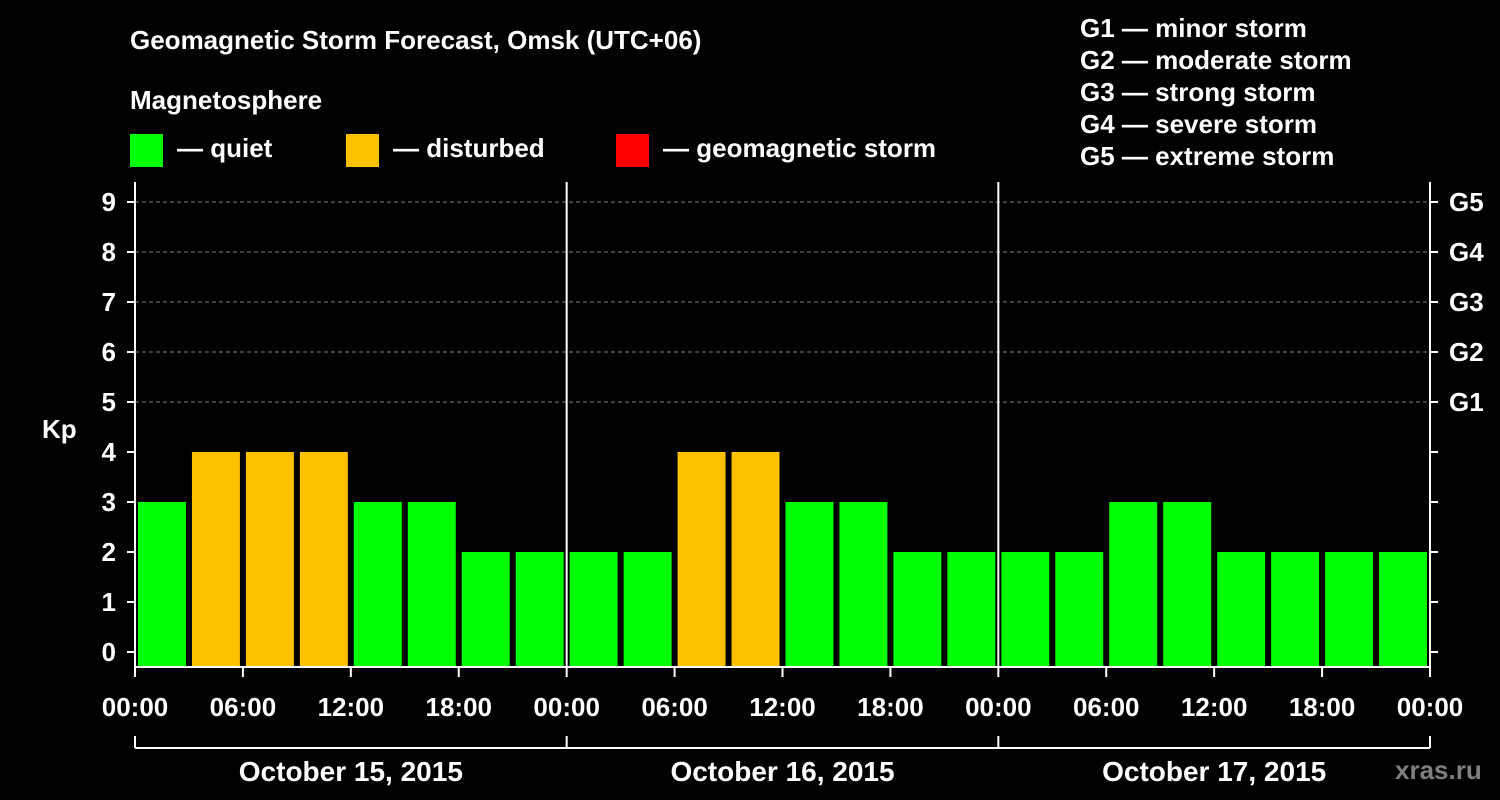 The height and width of the screenshot is (800, 1500). What do you see at coordinates (225, 148) in the screenshot?
I see `legend-label-quiet: — quiet` at bounding box center [225, 148].